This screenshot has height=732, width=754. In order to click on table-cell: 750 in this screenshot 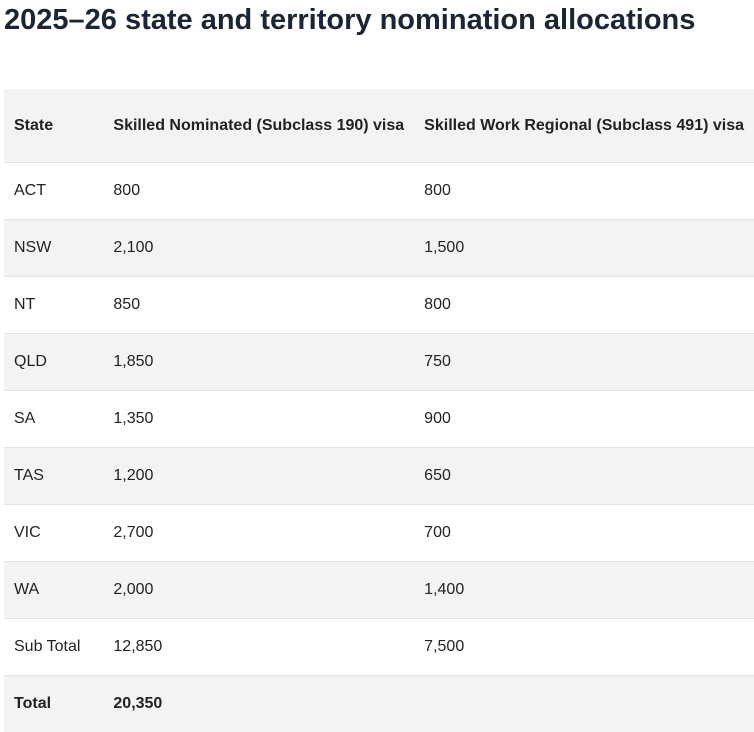, I will do `click(584, 362)`.